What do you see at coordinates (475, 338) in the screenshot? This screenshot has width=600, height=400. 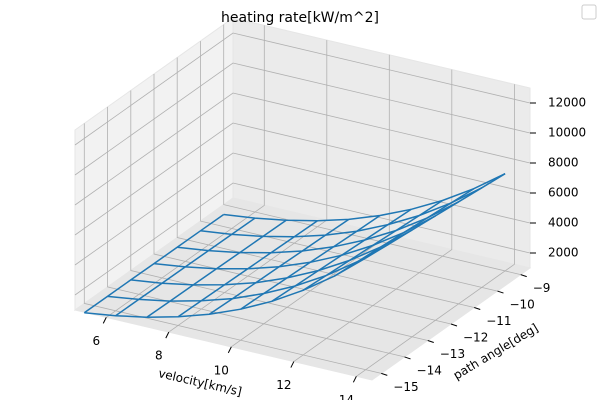 I see `y-tick-label: −12` at bounding box center [475, 338].